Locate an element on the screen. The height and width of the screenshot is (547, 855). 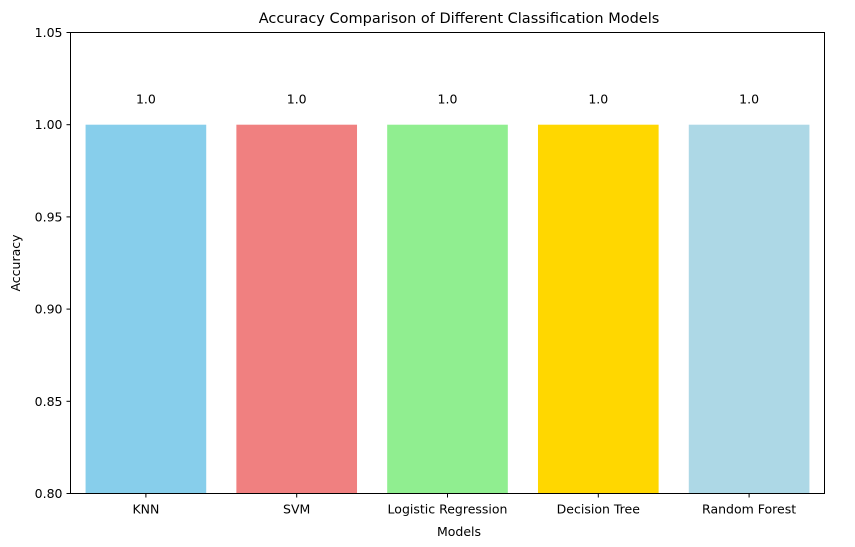
bar-svm is located at coordinates (297, 309).